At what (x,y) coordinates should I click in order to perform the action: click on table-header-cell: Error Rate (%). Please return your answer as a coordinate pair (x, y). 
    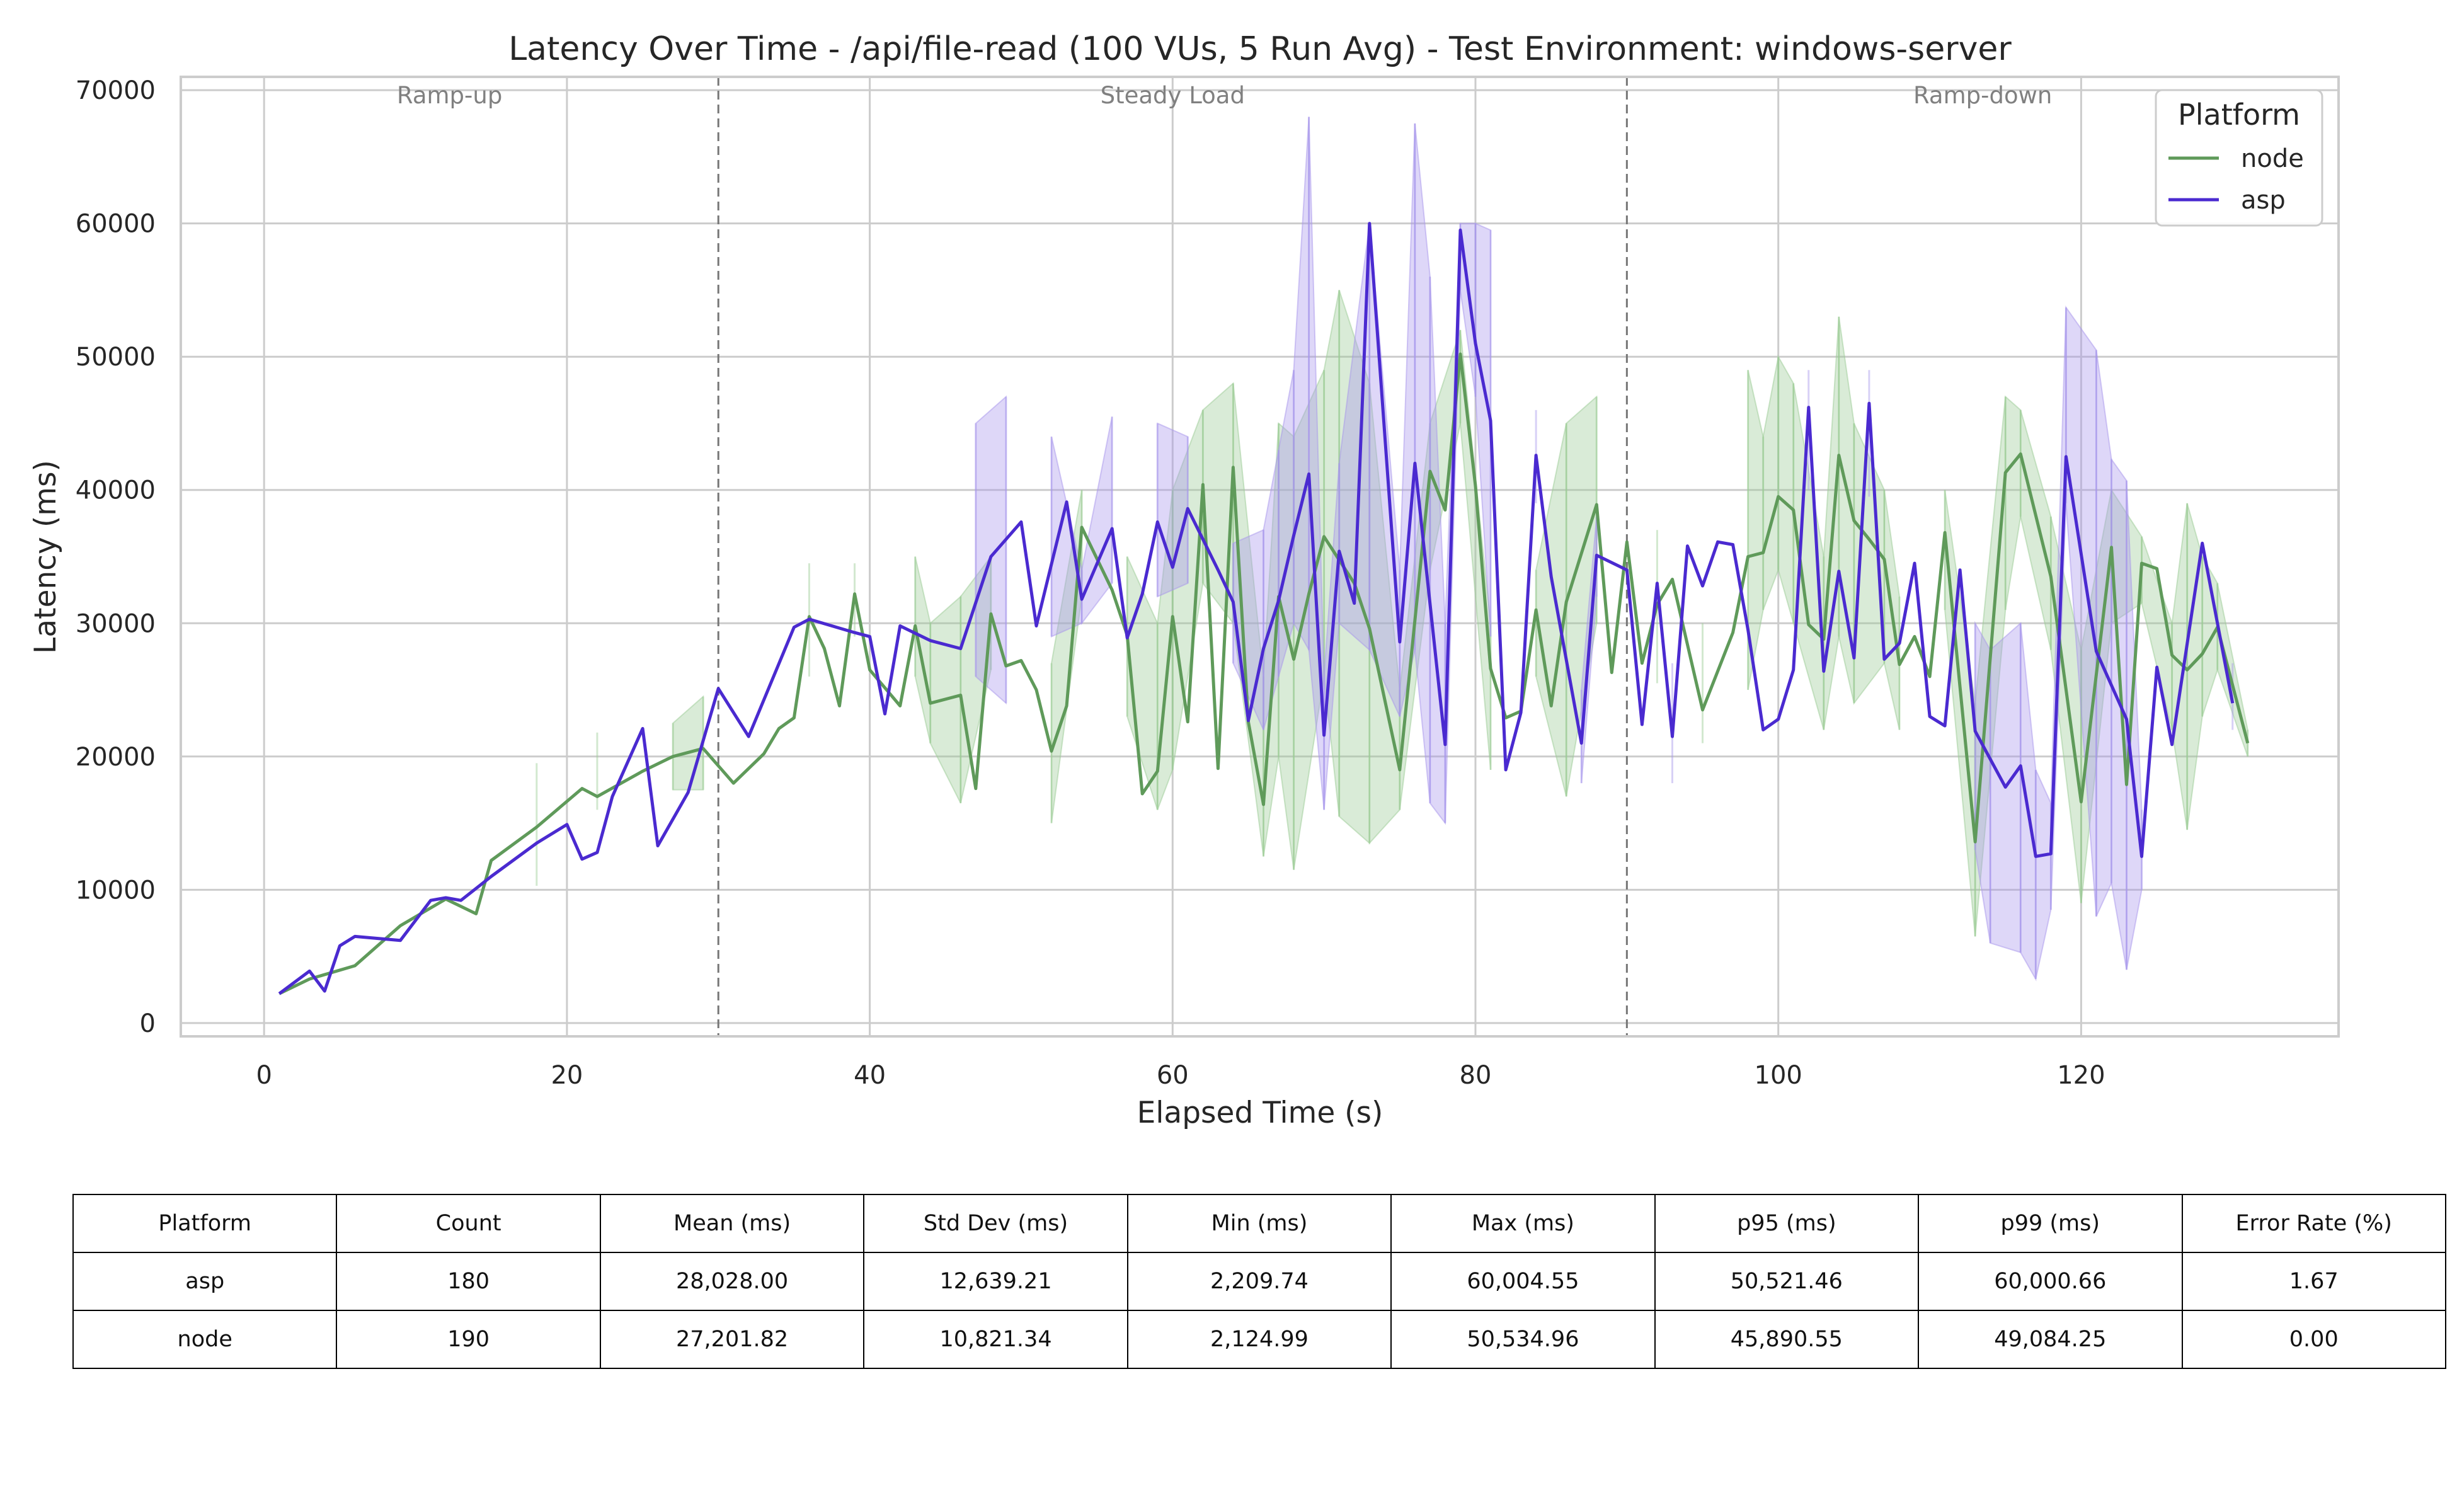
    Looking at the image, I should click on (2313, 1223).